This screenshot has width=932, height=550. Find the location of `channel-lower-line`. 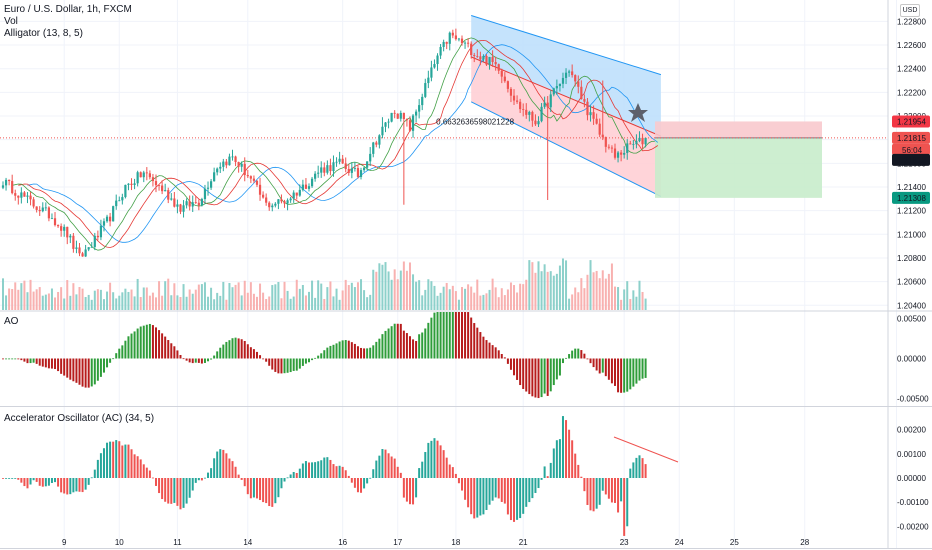

channel-lower-line is located at coordinates (566, 149).